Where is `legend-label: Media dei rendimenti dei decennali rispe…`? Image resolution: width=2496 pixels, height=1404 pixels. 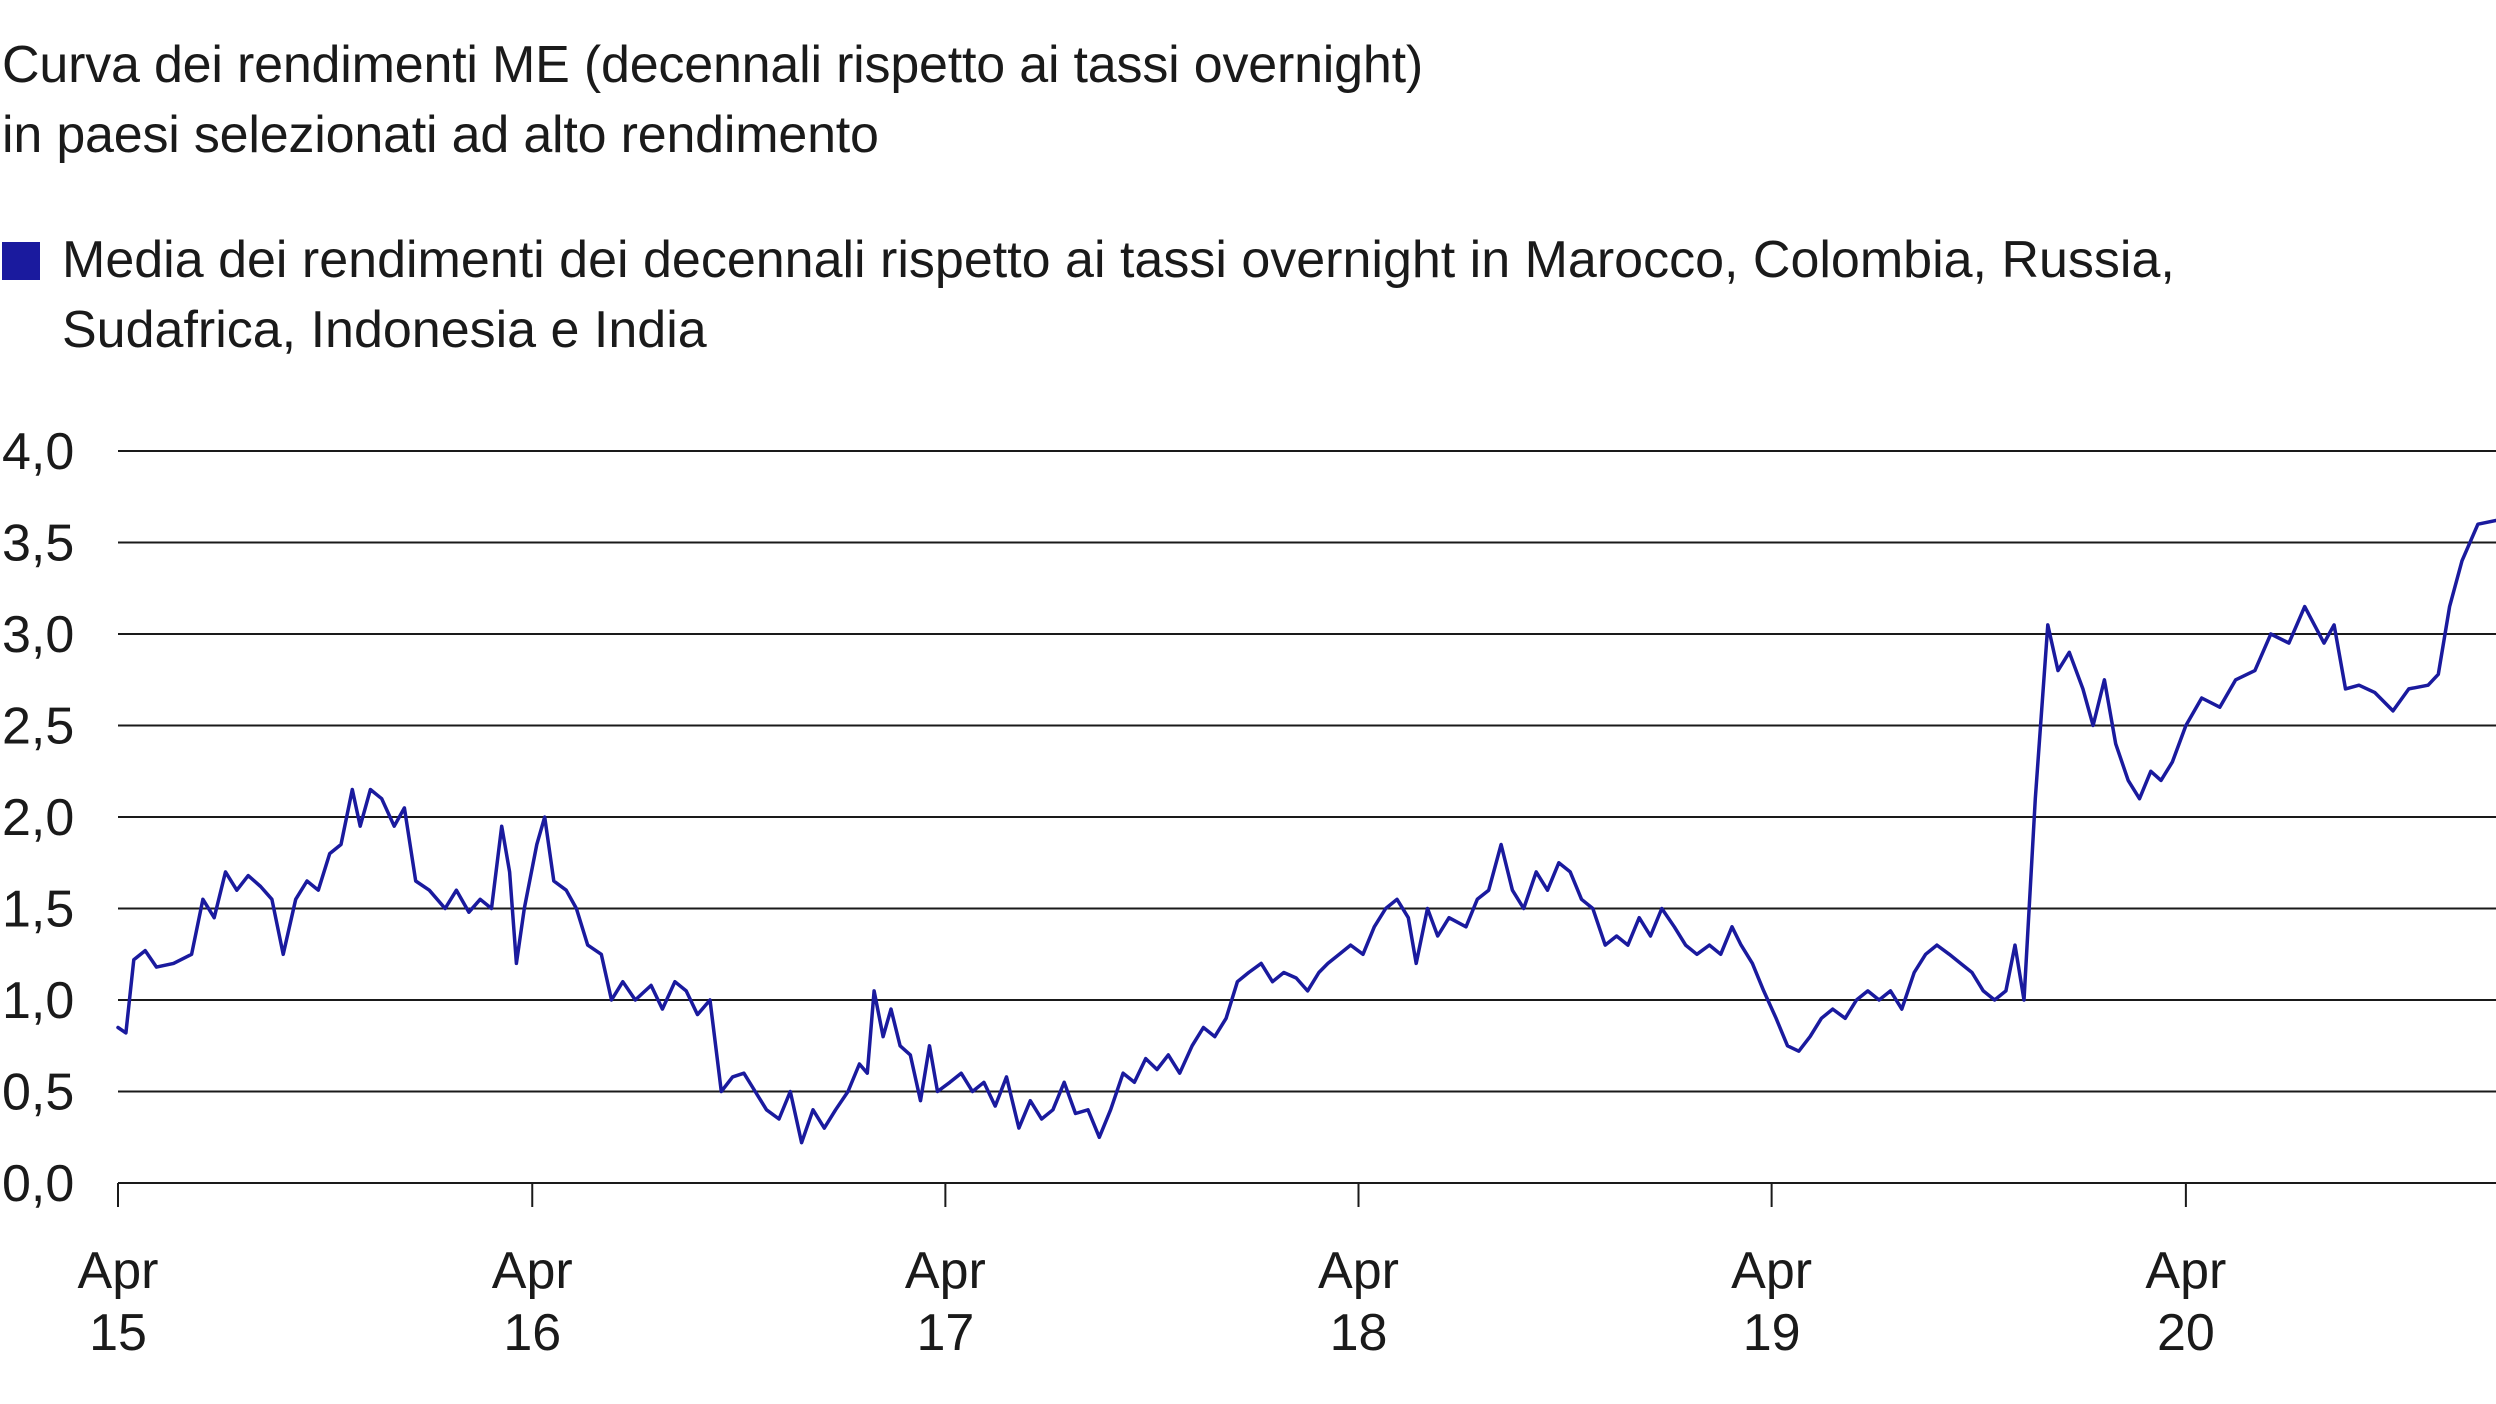 legend-label: Media dei rendimenti dei decennali rispe… is located at coordinates (1118, 295).